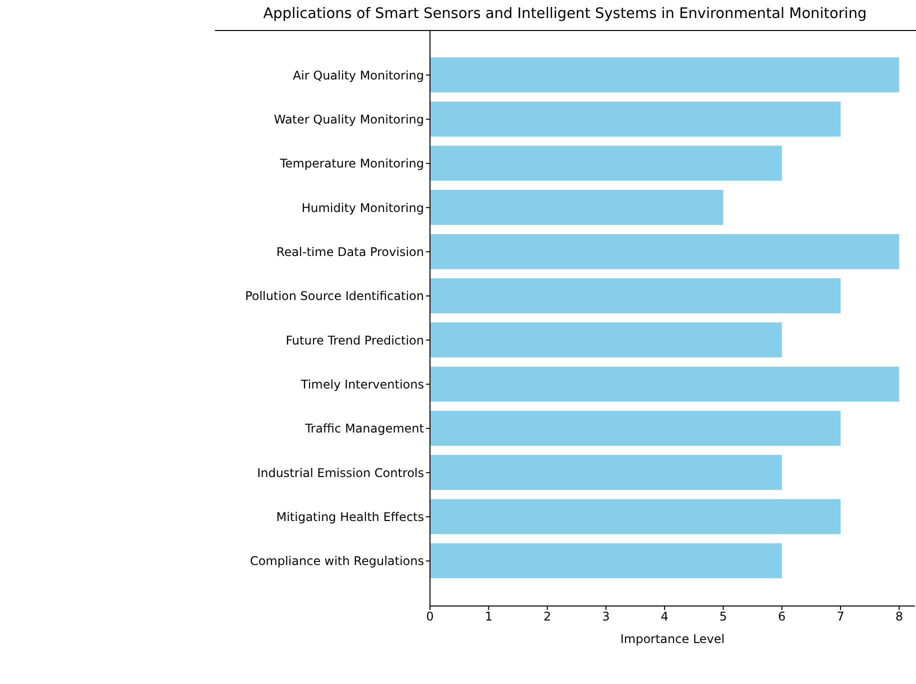 The image size is (916, 684). I want to click on y-tick-label: Real-time Data Provision, so click(350, 252).